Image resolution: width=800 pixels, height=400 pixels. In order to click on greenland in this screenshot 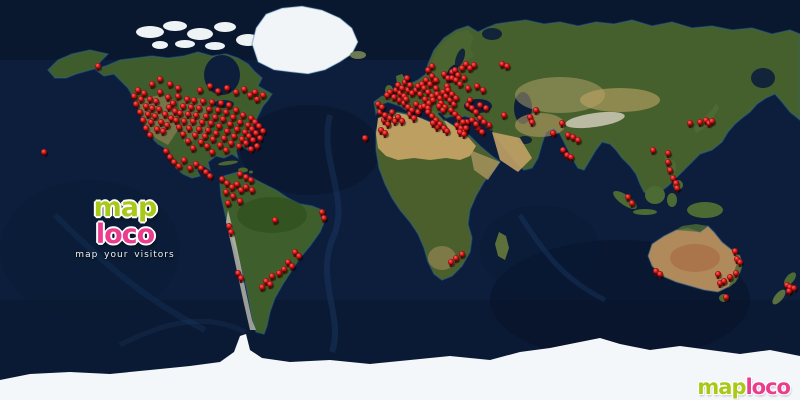, I will do `click(305, 40)`.